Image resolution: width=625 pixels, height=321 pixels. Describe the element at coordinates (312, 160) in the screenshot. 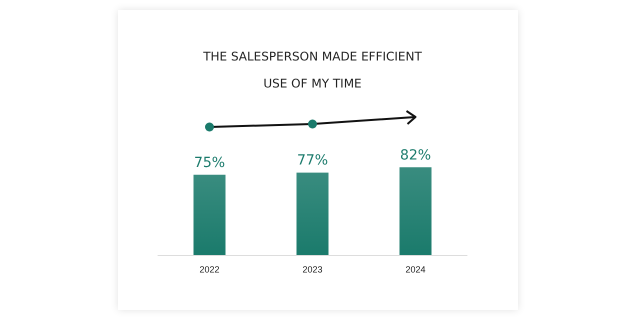

I see `data-label: 77%` at that location.